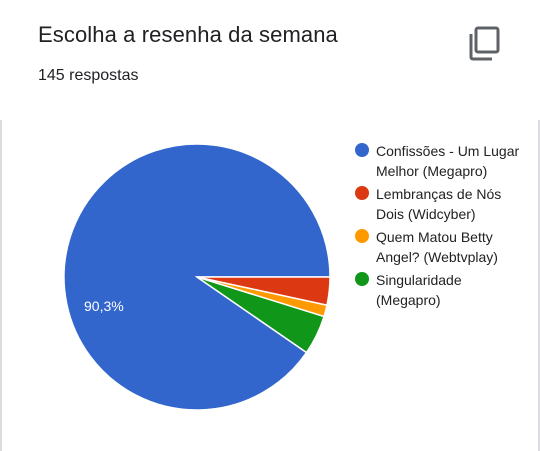 Image resolution: width=540 pixels, height=451 pixels. I want to click on legend-label-lembrancas: Lembranças de Nós Dois (Widcyber), so click(439, 204).